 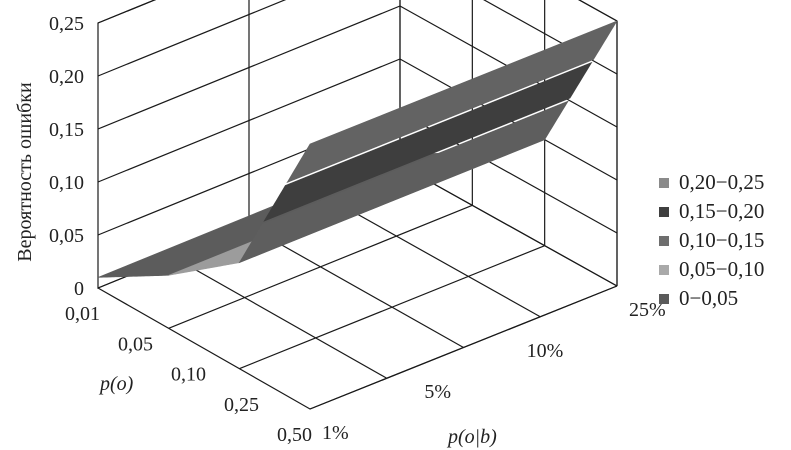 I want to click on z-tick-label: 0,25, so click(x=66, y=24).